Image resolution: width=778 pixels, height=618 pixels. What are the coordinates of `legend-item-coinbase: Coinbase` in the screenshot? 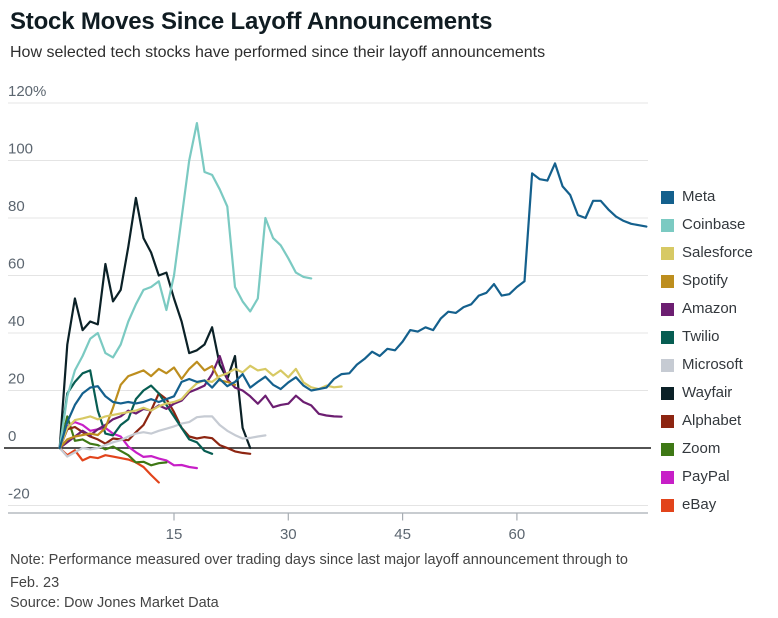 It's located at (707, 224).